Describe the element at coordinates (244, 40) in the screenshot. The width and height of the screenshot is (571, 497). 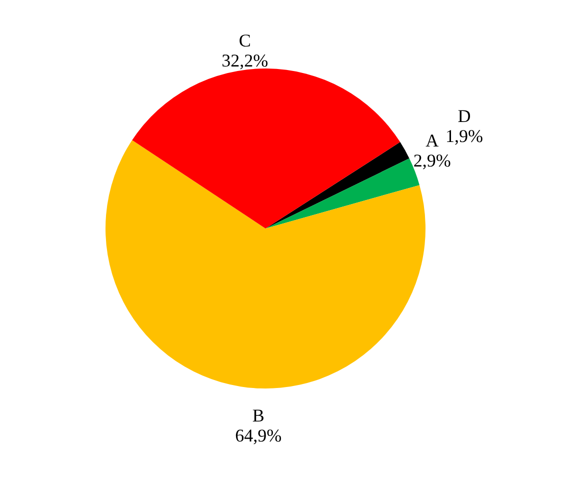
I see `slice-label: C` at that location.